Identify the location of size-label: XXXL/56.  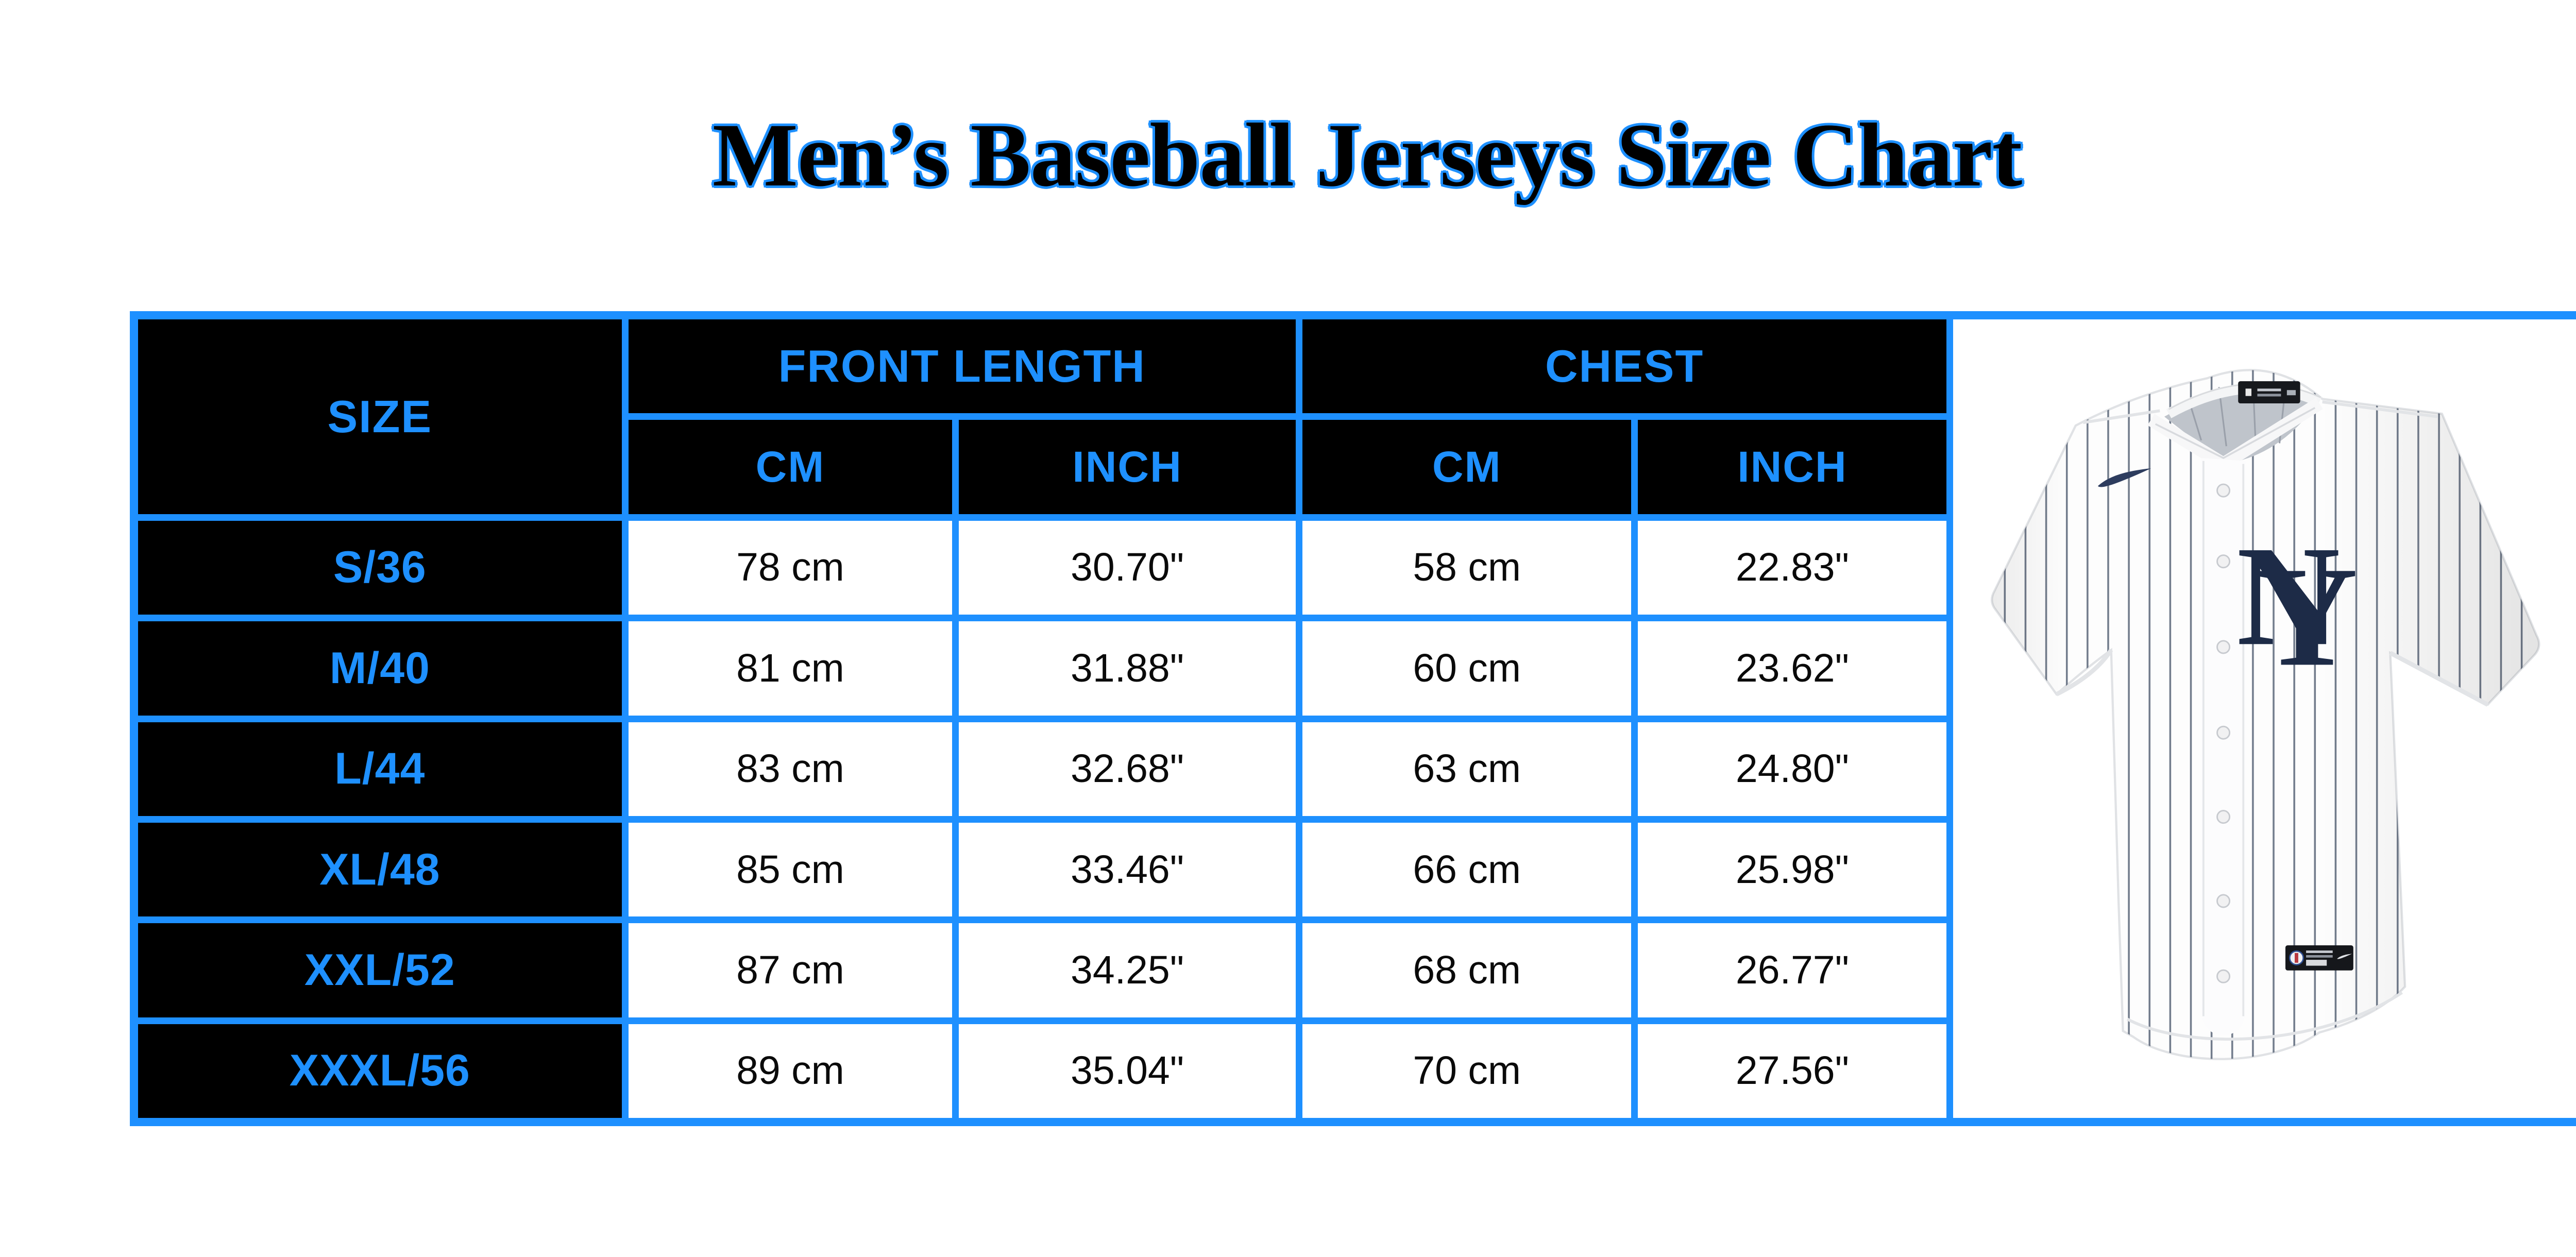
(380, 1071).